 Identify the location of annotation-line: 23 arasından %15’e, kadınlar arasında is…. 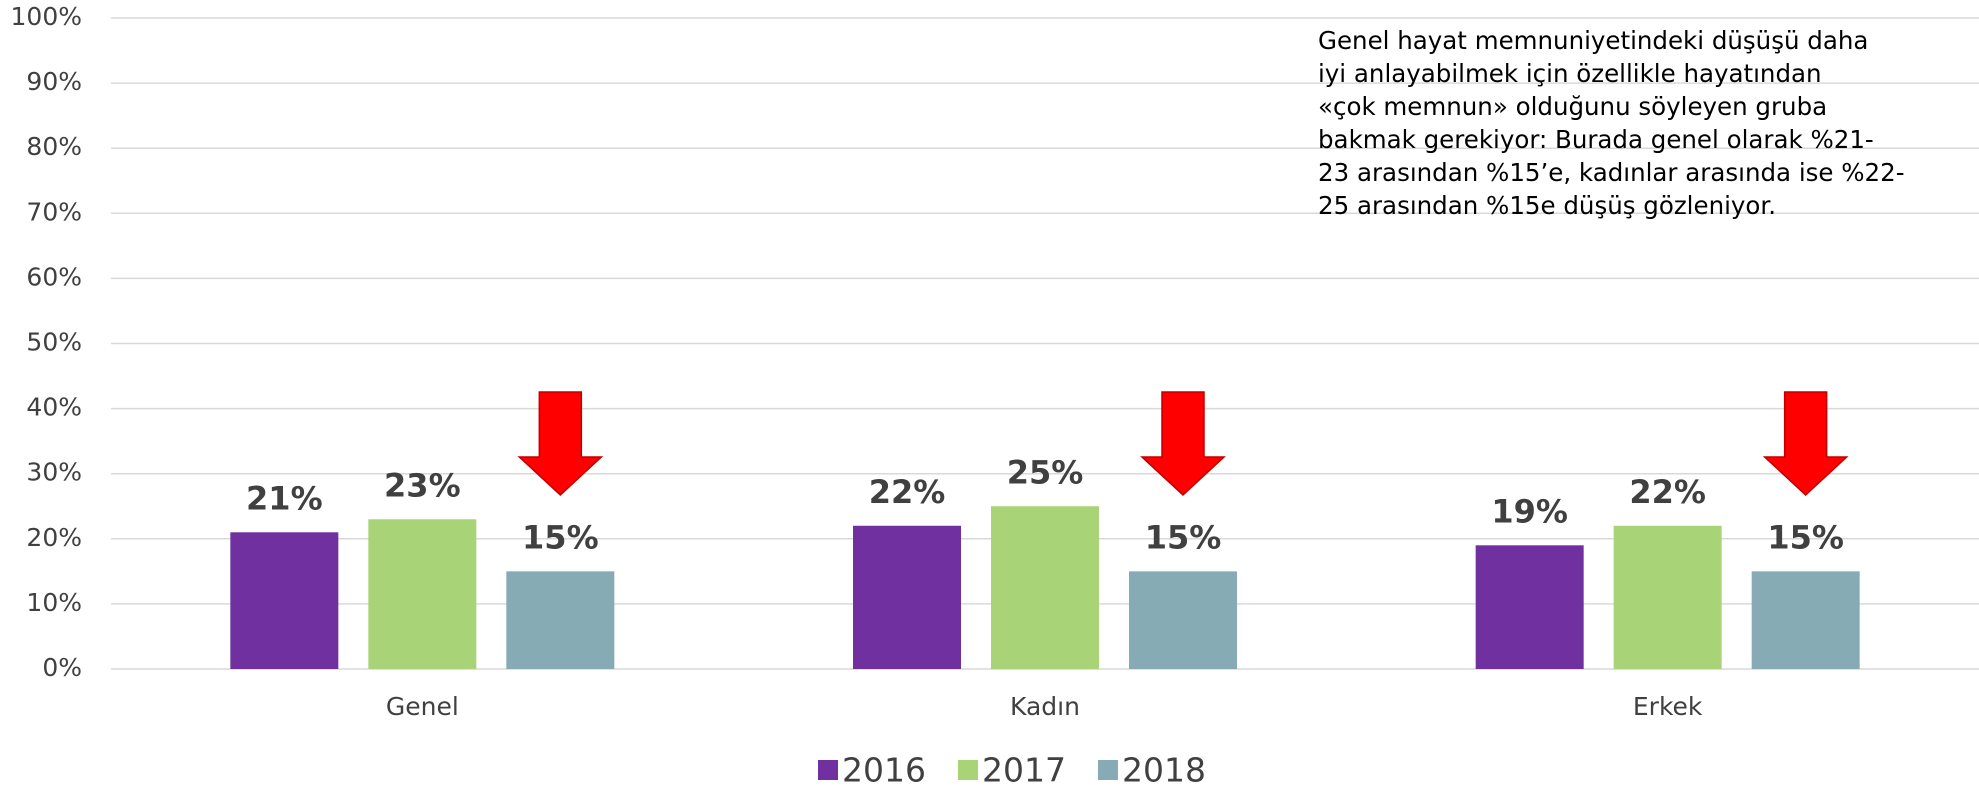
(1611, 172).